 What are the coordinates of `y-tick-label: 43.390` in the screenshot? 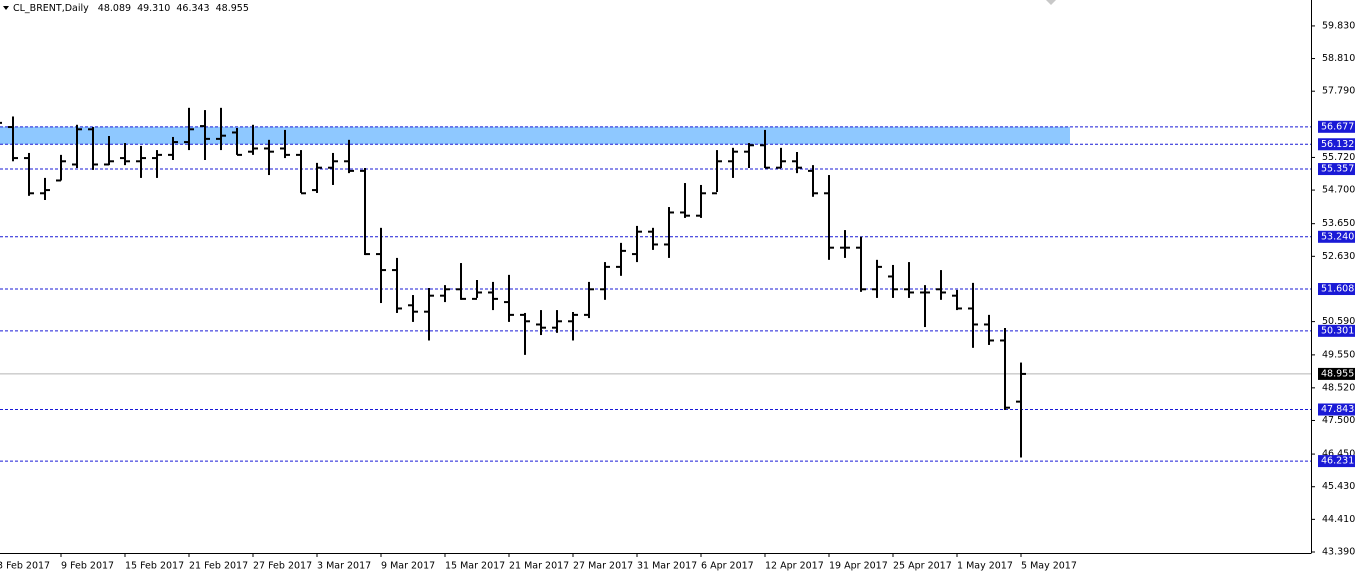 It's located at (1338, 552).